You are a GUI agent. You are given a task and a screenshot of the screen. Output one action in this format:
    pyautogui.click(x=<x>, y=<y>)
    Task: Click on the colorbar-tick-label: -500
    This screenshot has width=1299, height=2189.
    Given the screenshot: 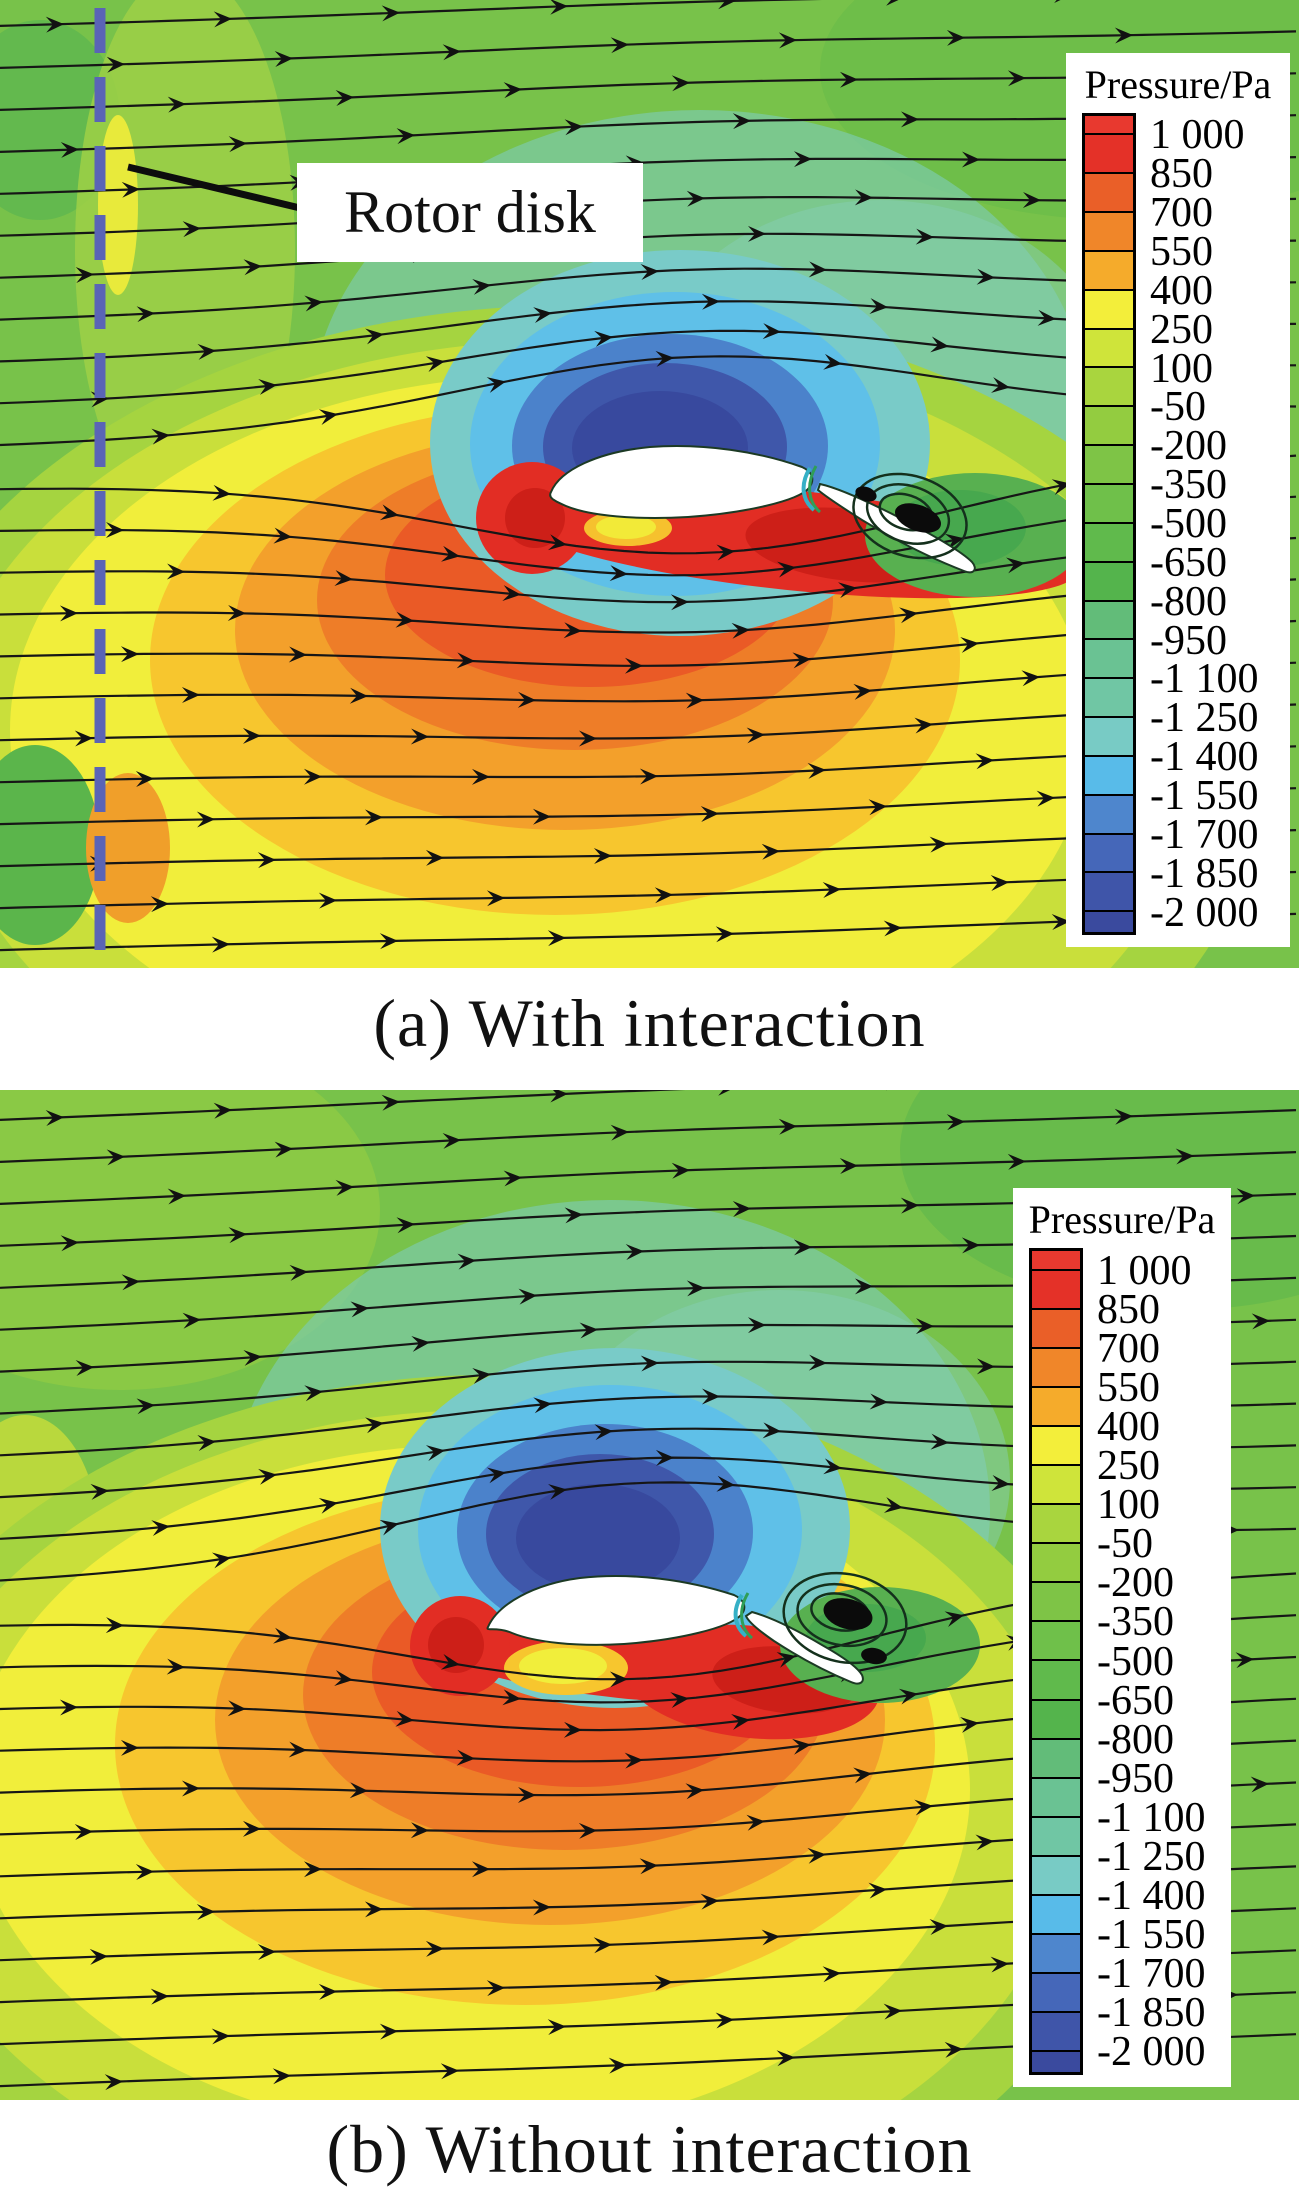 What is the action you would take?
    pyautogui.click(x=1135, y=1661)
    